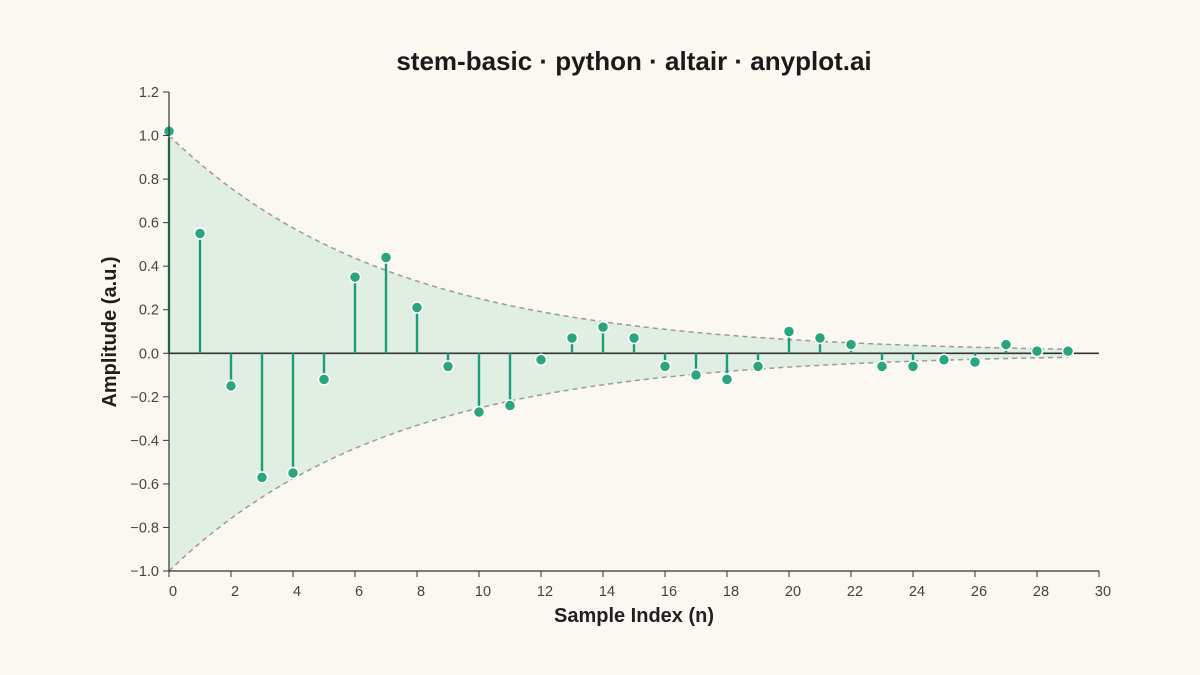  What do you see at coordinates (297, 592) in the screenshot?
I see `x-tick-label: 4` at bounding box center [297, 592].